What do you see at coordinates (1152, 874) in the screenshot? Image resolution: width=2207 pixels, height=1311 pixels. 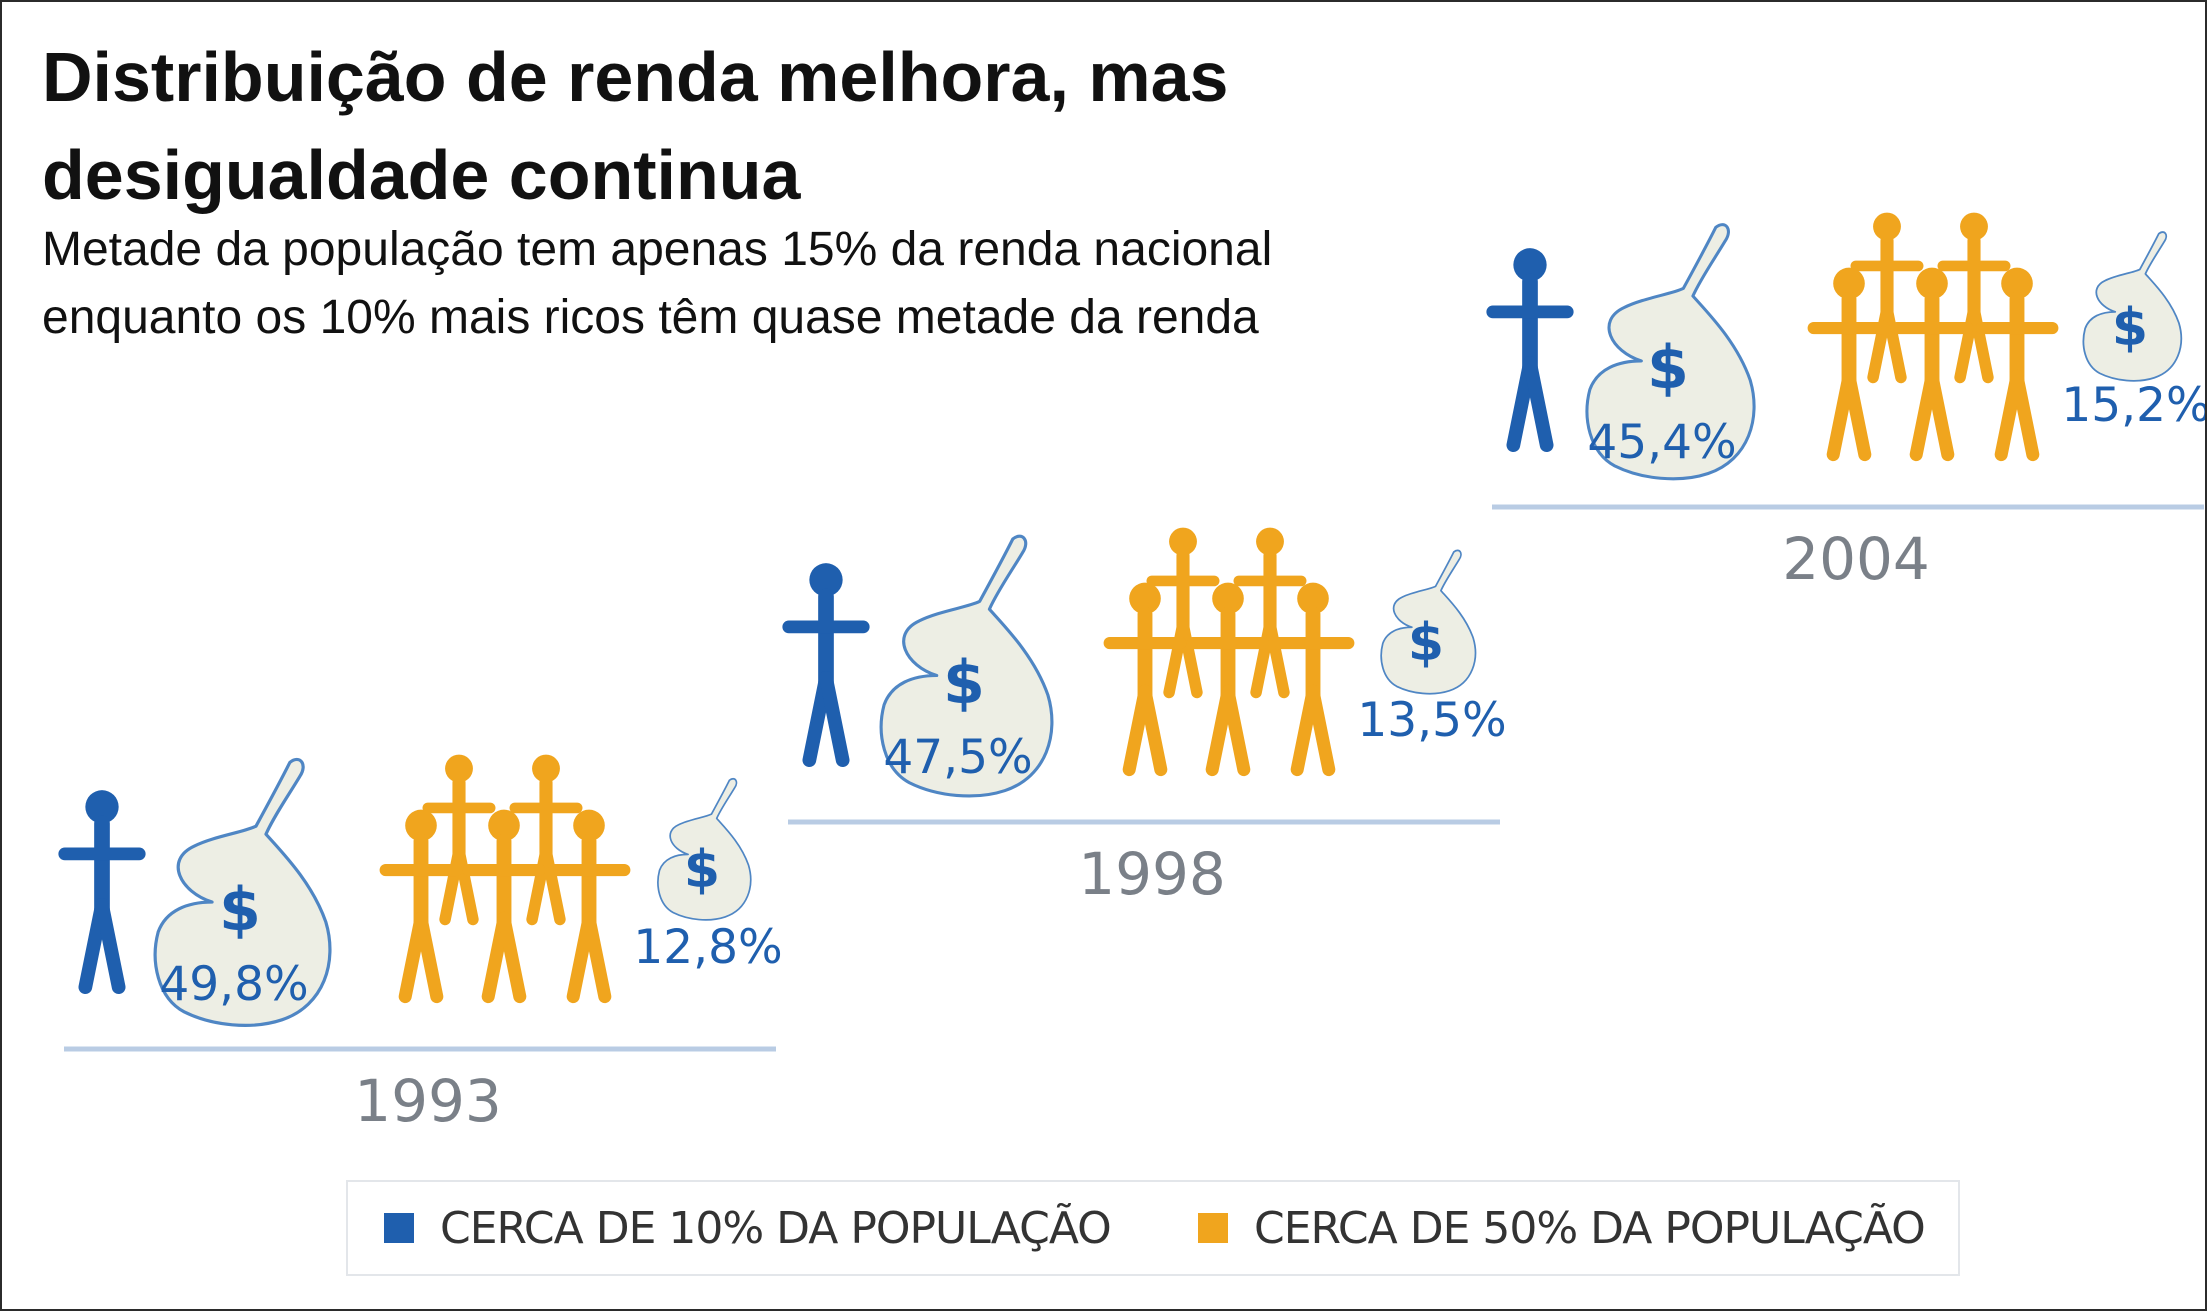 I see `year-label-1998: 1998` at bounding box center [1152, 874].